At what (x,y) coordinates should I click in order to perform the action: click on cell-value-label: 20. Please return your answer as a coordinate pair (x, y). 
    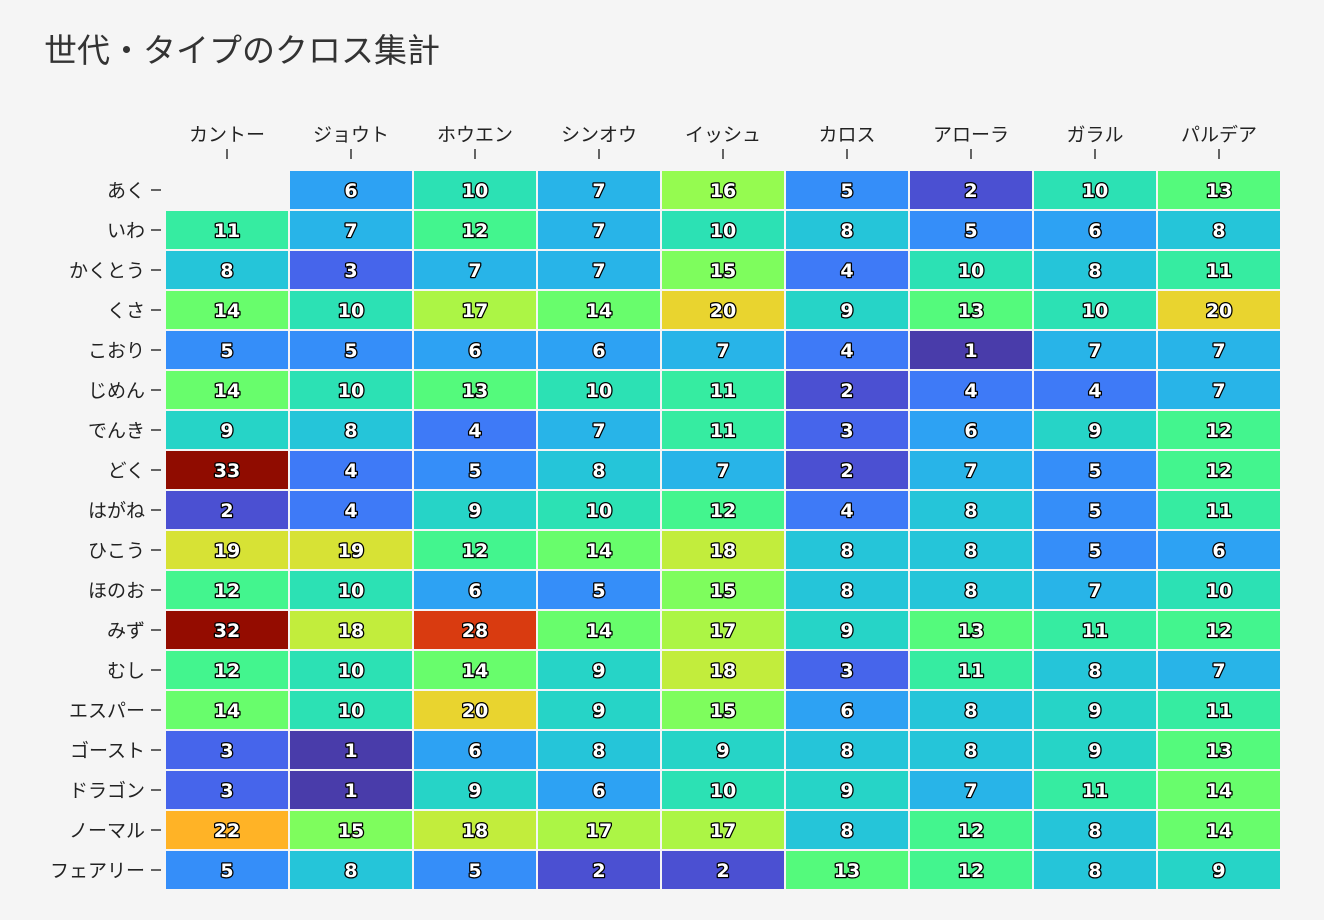
    Looking at the image, I should click on (475, 711).